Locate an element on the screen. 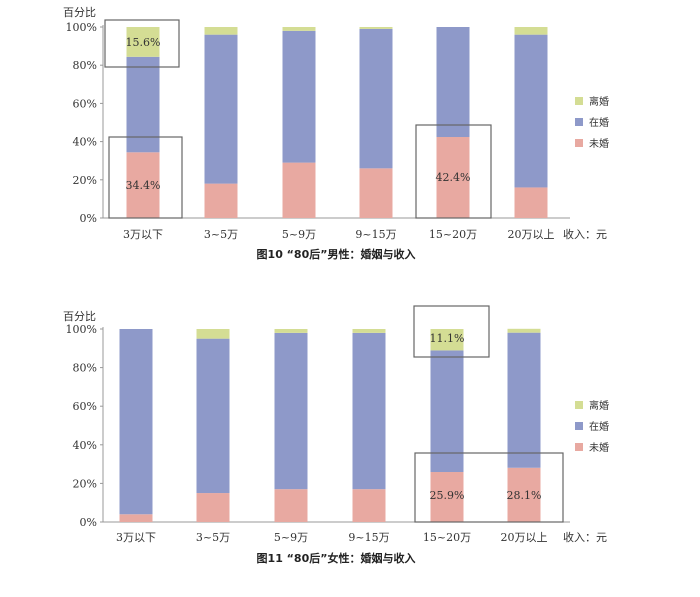 This screenshot has width=700, height=597. data-label: 15.6% is located at coordinates (143, 42).